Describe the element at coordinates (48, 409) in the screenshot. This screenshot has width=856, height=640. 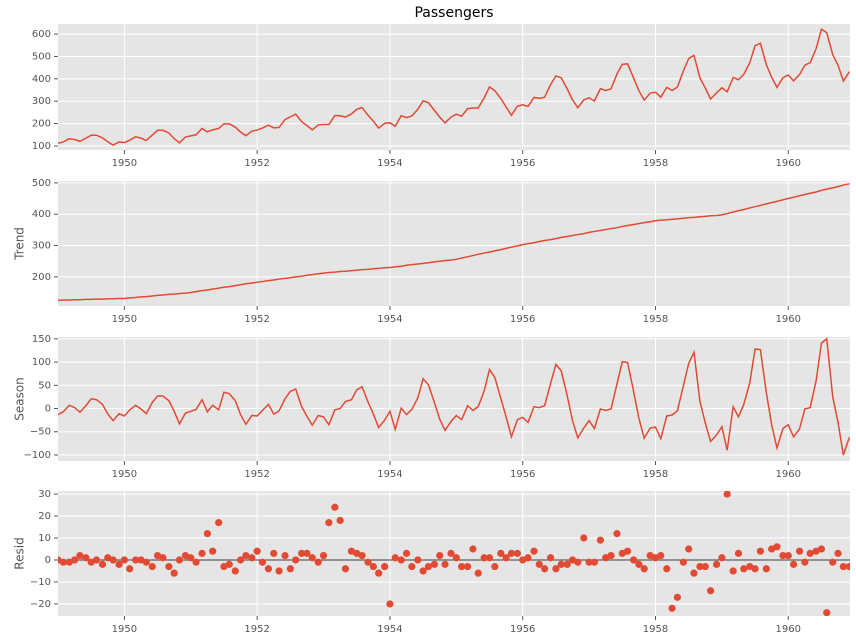
I see `y-tick-label: 0` at that location.